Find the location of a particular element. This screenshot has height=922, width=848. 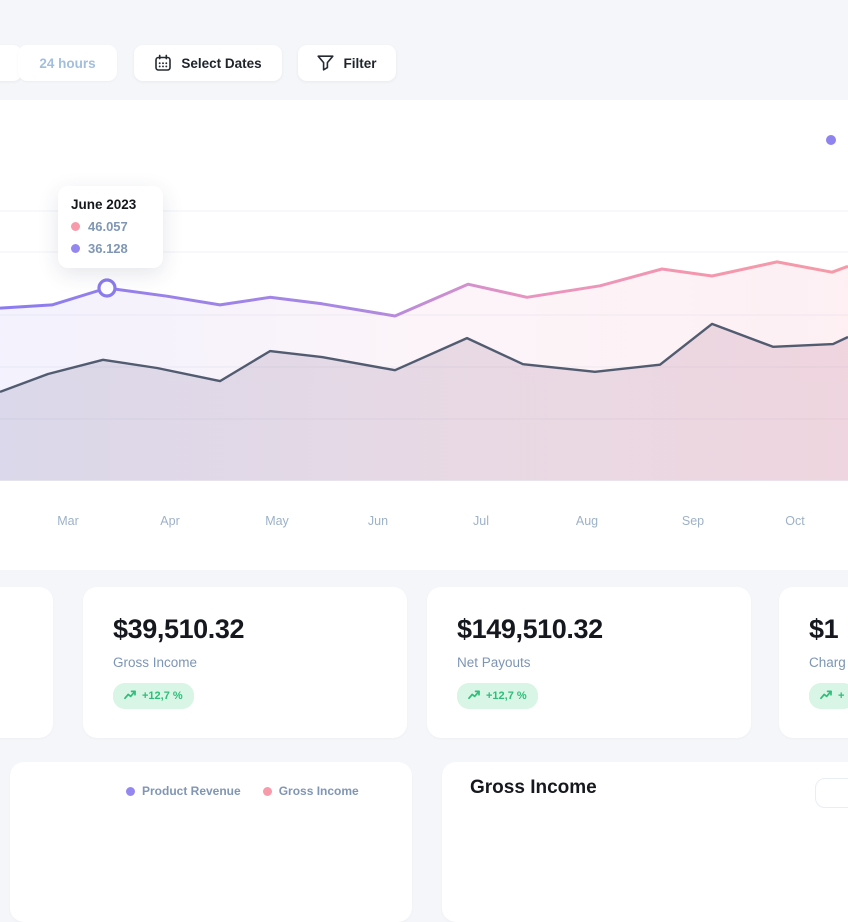

x-axis-labels: Mar Apr May Jun Jul Aug Sep Oct is located at coordinates (424, 522).